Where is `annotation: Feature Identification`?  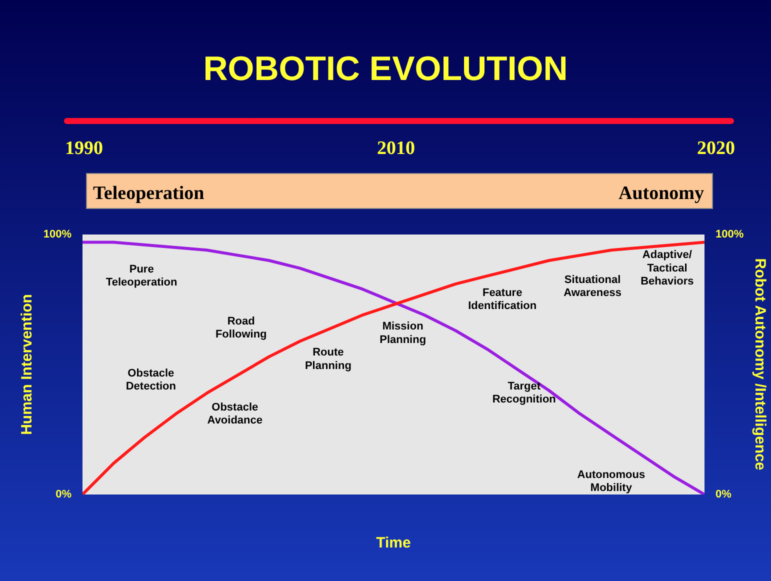 annotation: Feature Identification is located at coordinates (502, 299).